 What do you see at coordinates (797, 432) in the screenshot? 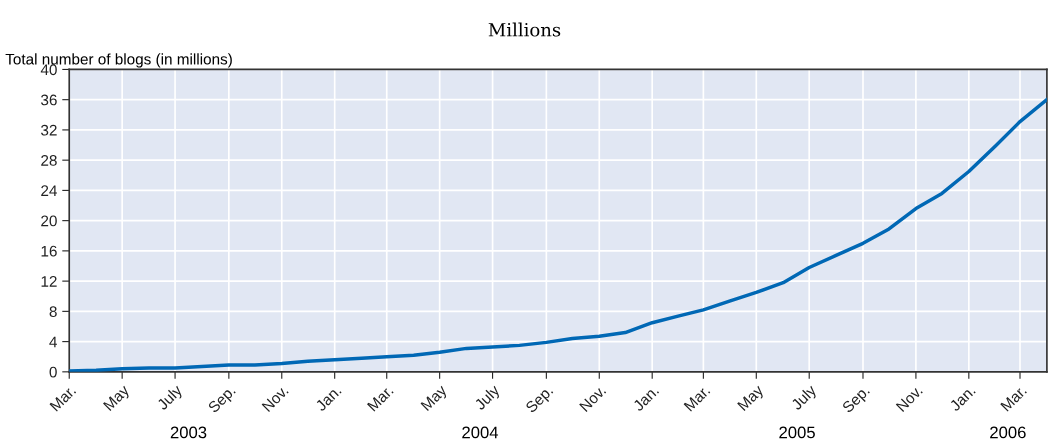
I see `text: 2005` at bounding box center [797, 432].